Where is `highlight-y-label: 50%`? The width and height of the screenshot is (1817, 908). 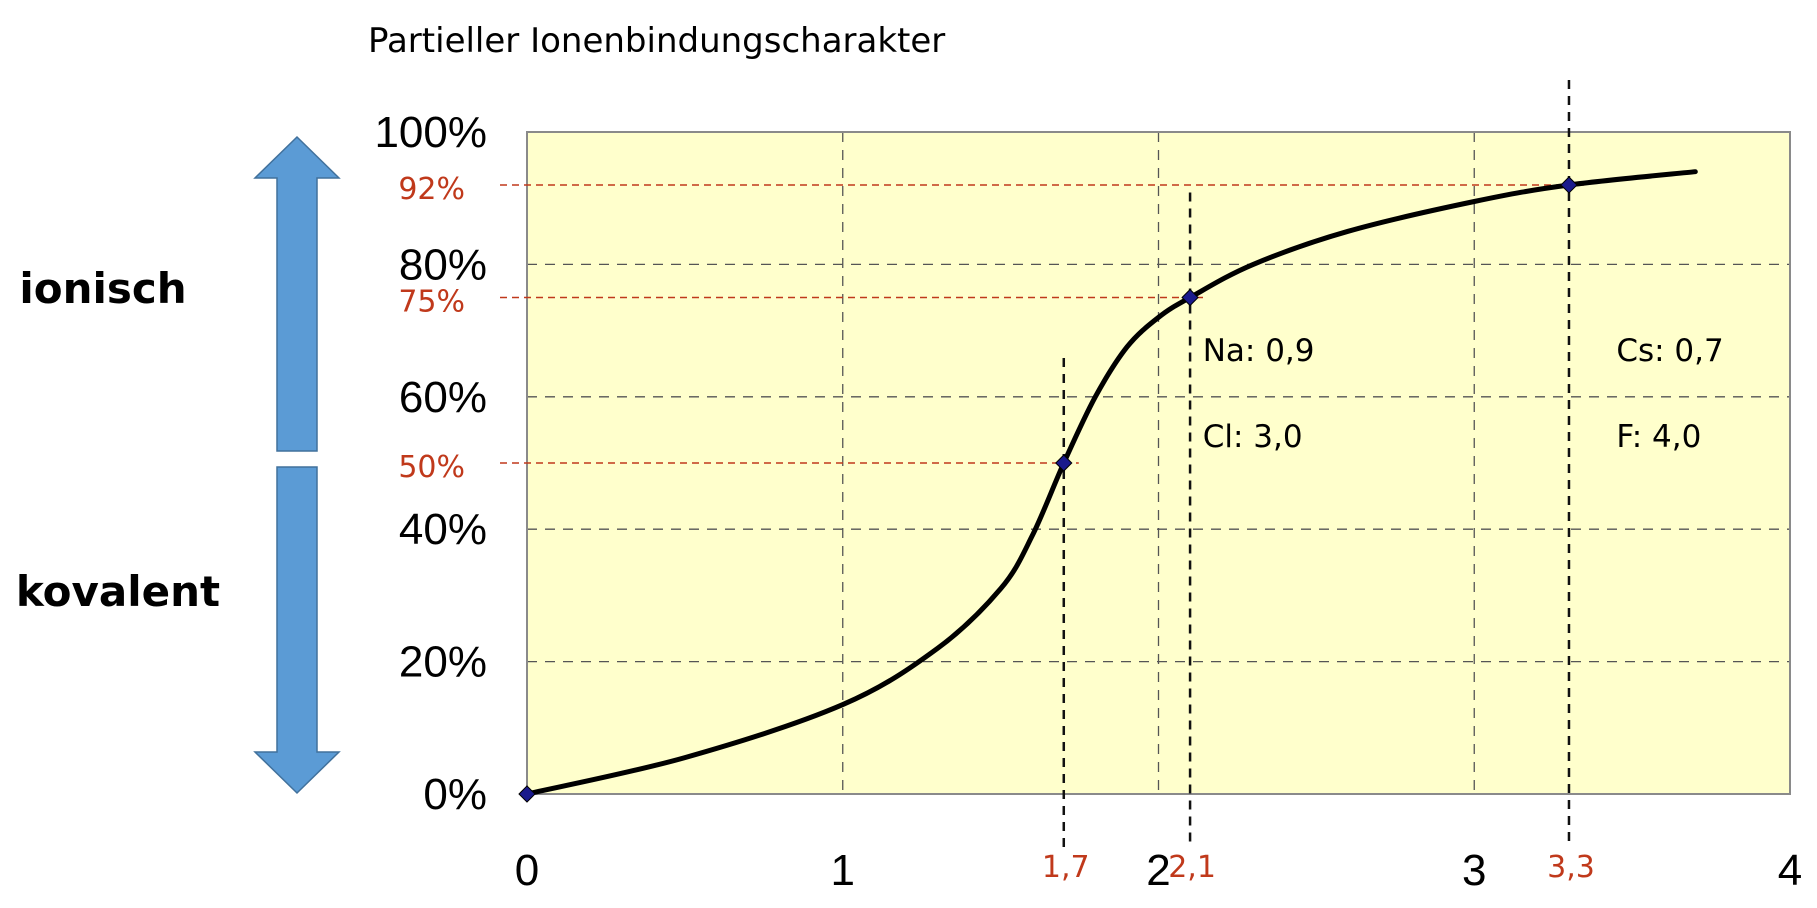 highlight-y-label: 50% is located at coordinates (431, 467).